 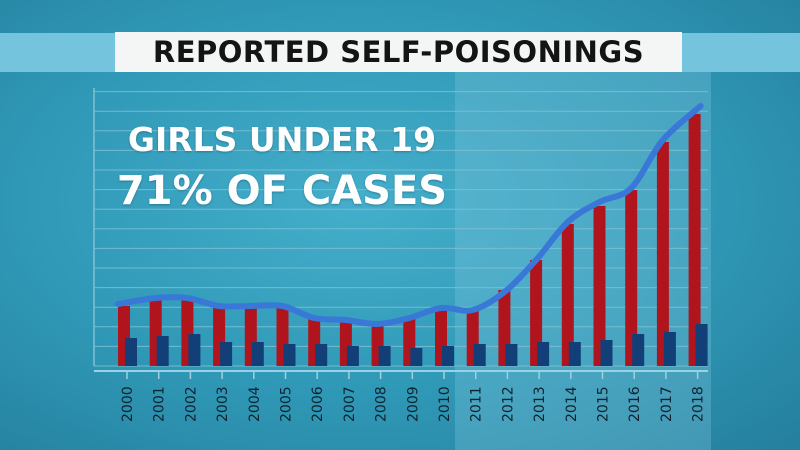 What do you see at coordinates (631, 278) in the screenshot?
I see `bar-girls-2016` at bounding box center [631, 278].